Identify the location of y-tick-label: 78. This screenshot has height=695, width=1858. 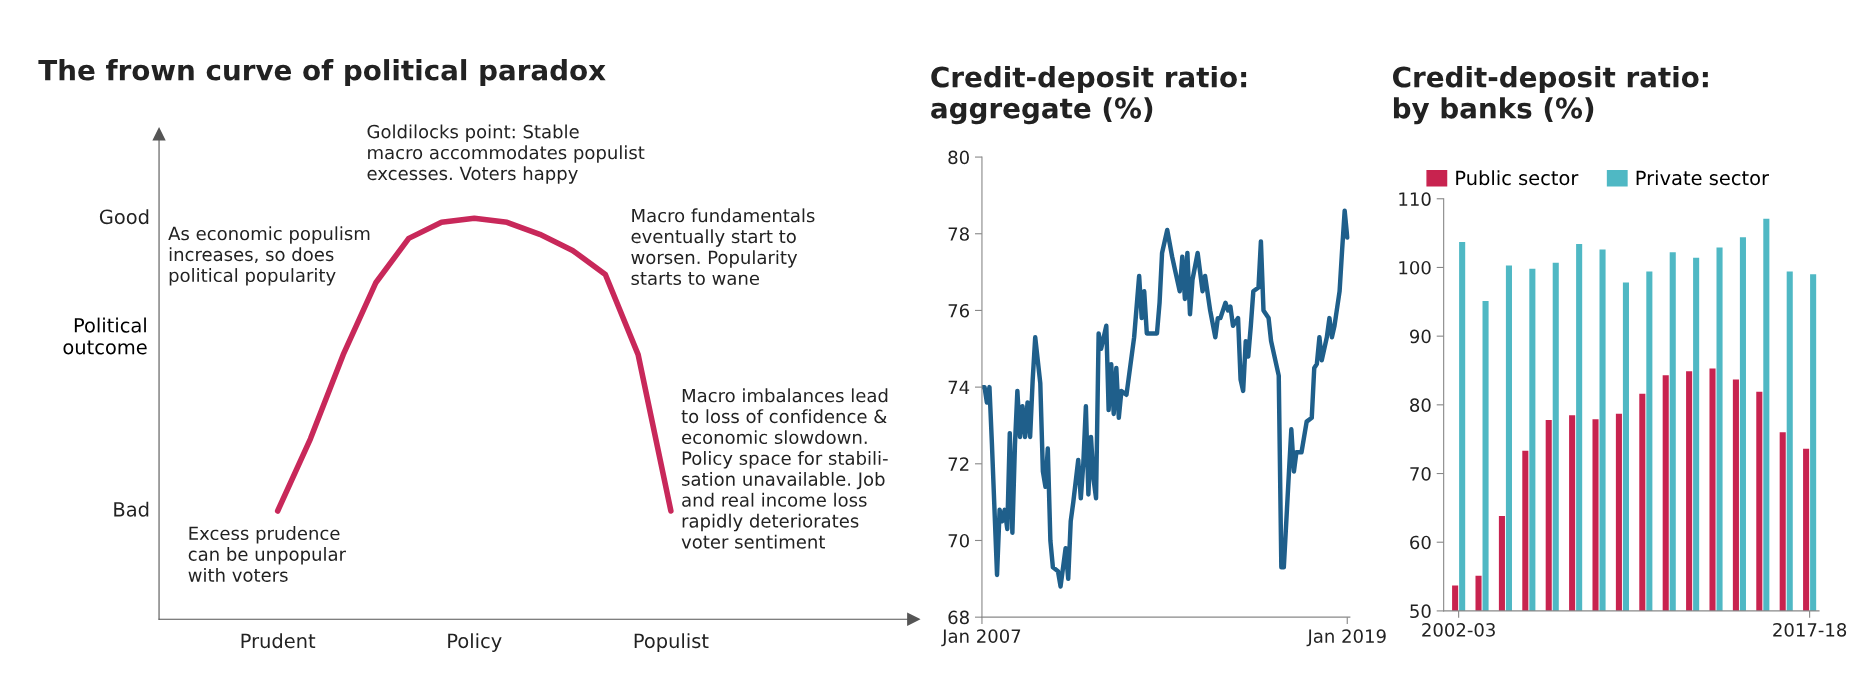
(958, 234).